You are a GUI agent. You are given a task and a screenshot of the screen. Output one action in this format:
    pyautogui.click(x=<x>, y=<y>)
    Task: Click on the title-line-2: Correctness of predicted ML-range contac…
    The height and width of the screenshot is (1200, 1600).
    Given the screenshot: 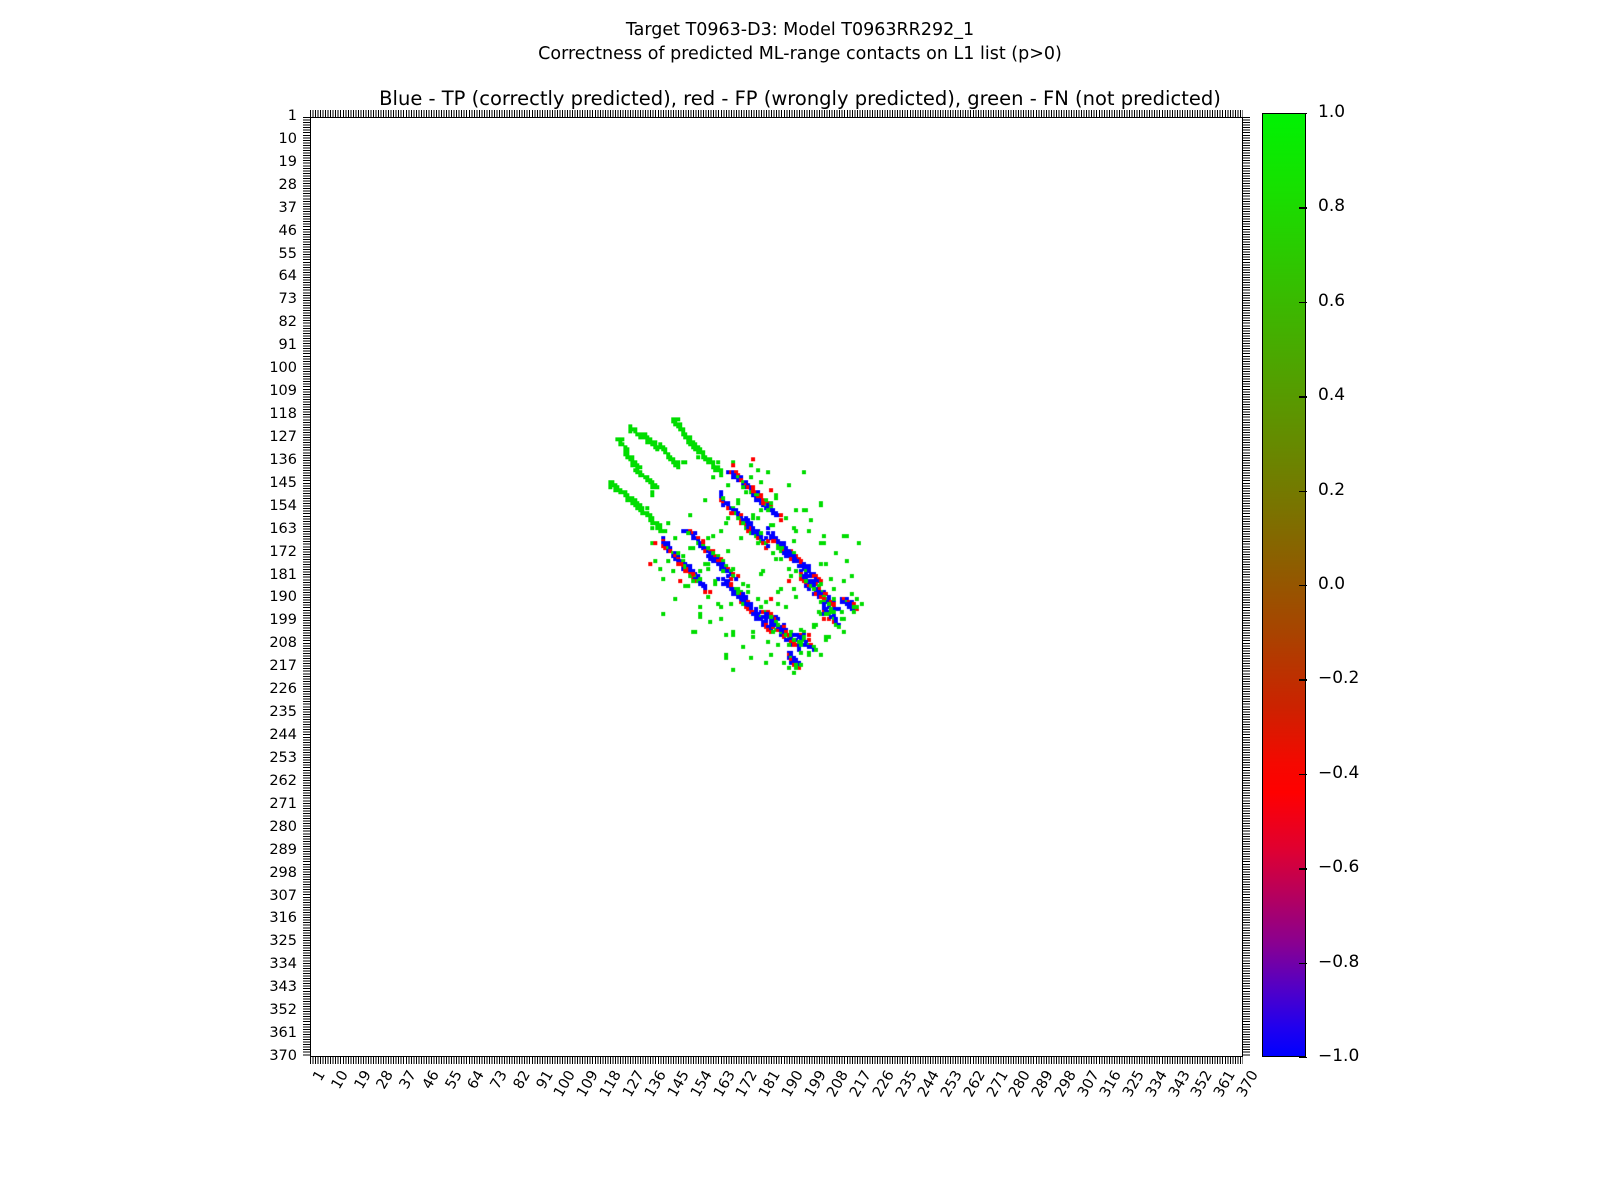 What is the action you would take?
    pyautogui.click(x=800, y=54)
    